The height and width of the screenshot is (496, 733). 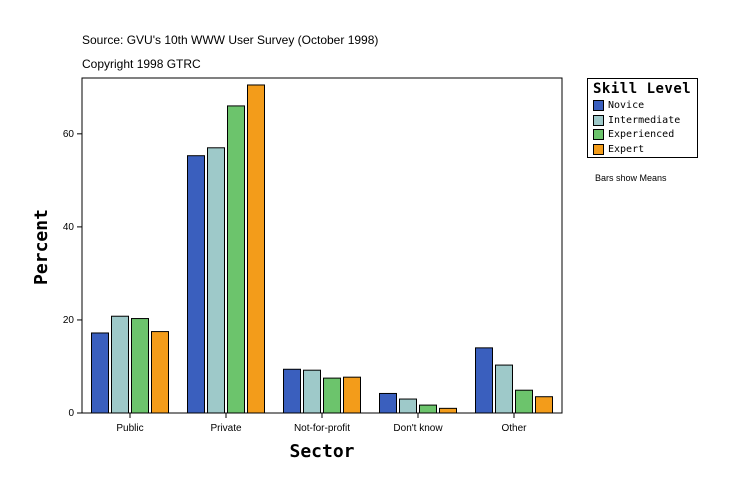 I want to click on legend-item: Expert, so click(x=618, y=149).